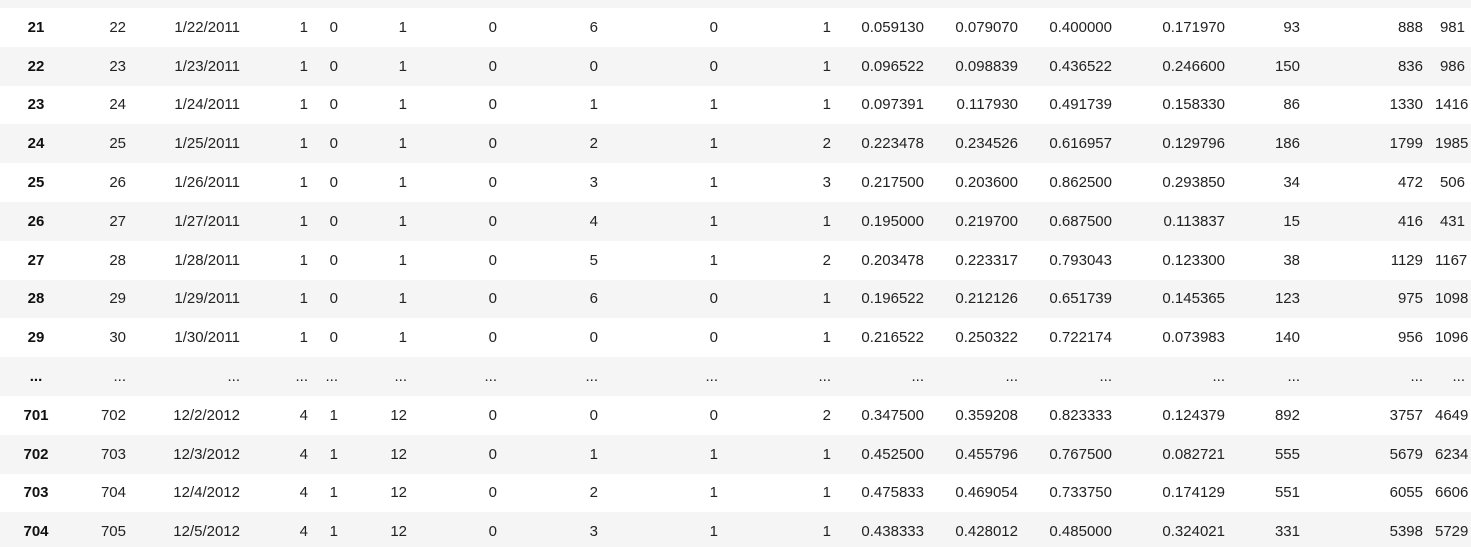 The width and height of the screenshot is (1471, 547). Describe the element at coordinates (36, 415) in the screenshot. I see `row-index-cell: 701` at that location.